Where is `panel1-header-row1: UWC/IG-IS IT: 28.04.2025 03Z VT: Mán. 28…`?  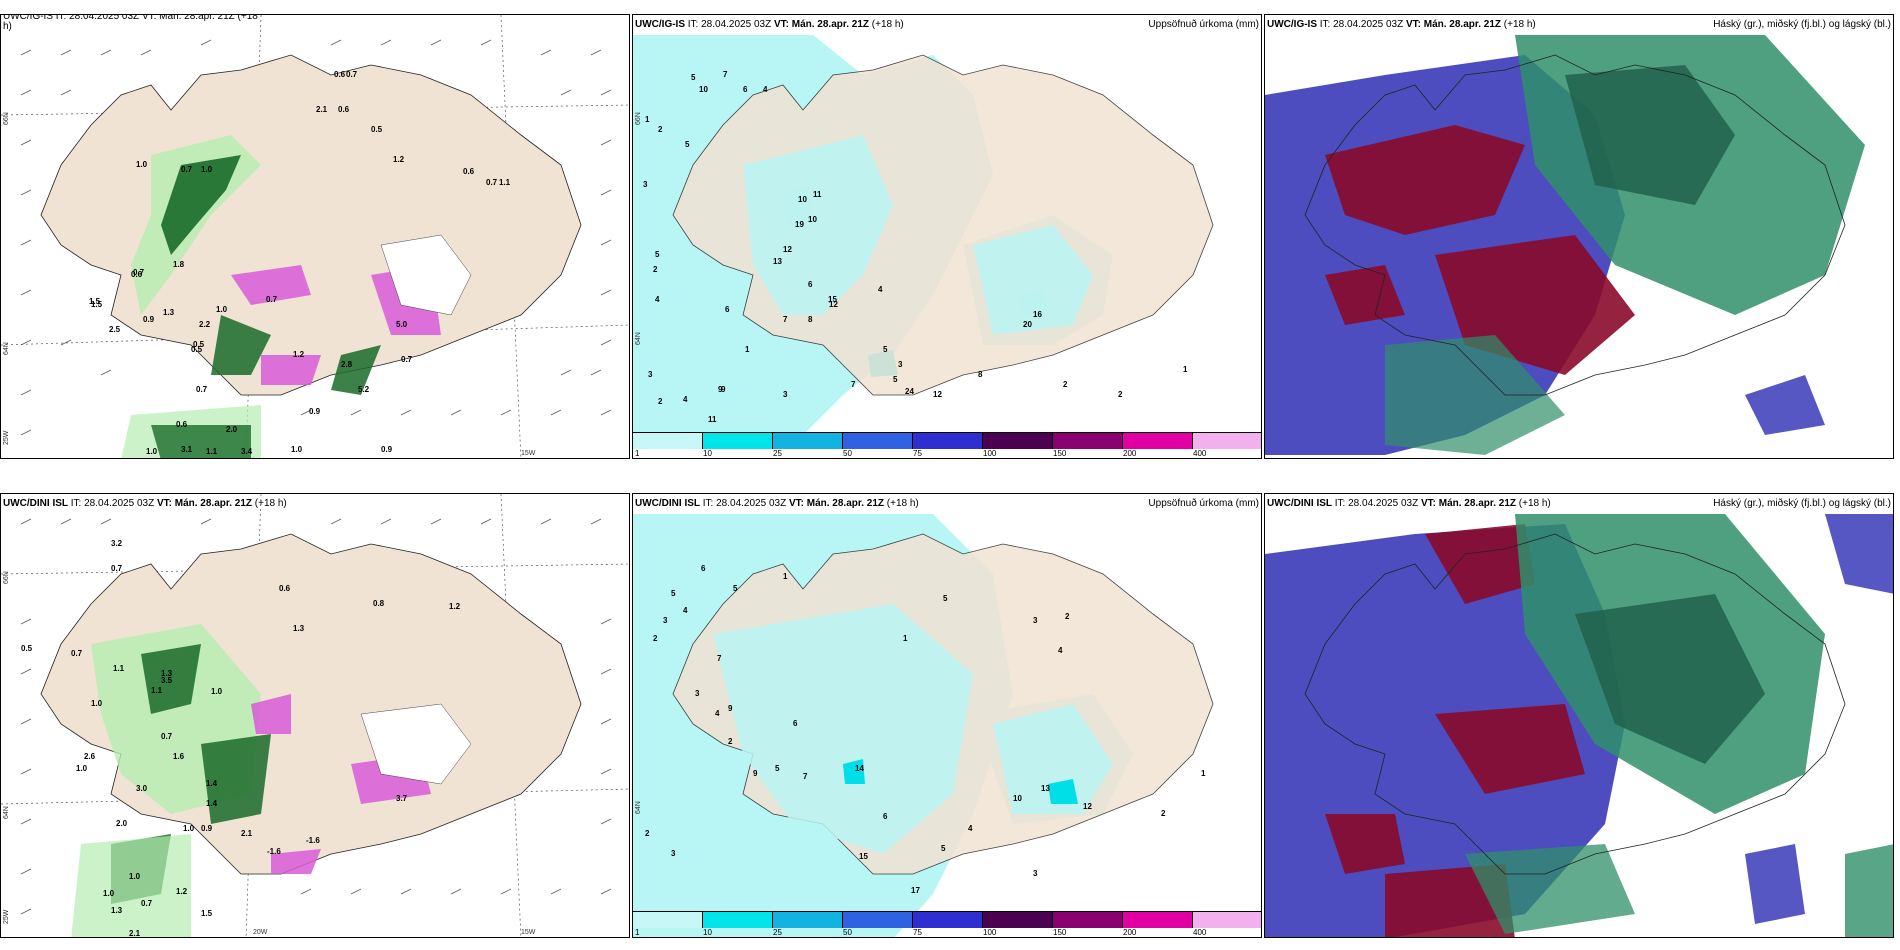 panel1-header-row1: UWC/IG-IS IT: 28.04.2025 03Z VT: Mán. 28… is located at coordinates (130, 18).